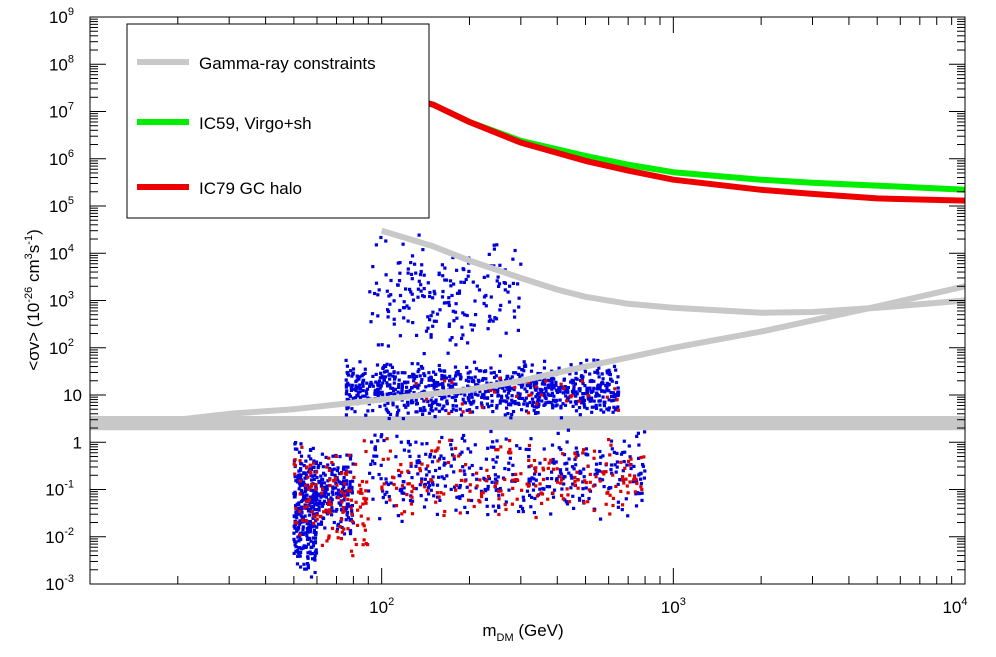 The height and width of the screenshot is (657, 996). What do you see at coordinates (61, 16) in the screenshot?
I see `y-tick-label: 109` at bounding box center [61, 16].